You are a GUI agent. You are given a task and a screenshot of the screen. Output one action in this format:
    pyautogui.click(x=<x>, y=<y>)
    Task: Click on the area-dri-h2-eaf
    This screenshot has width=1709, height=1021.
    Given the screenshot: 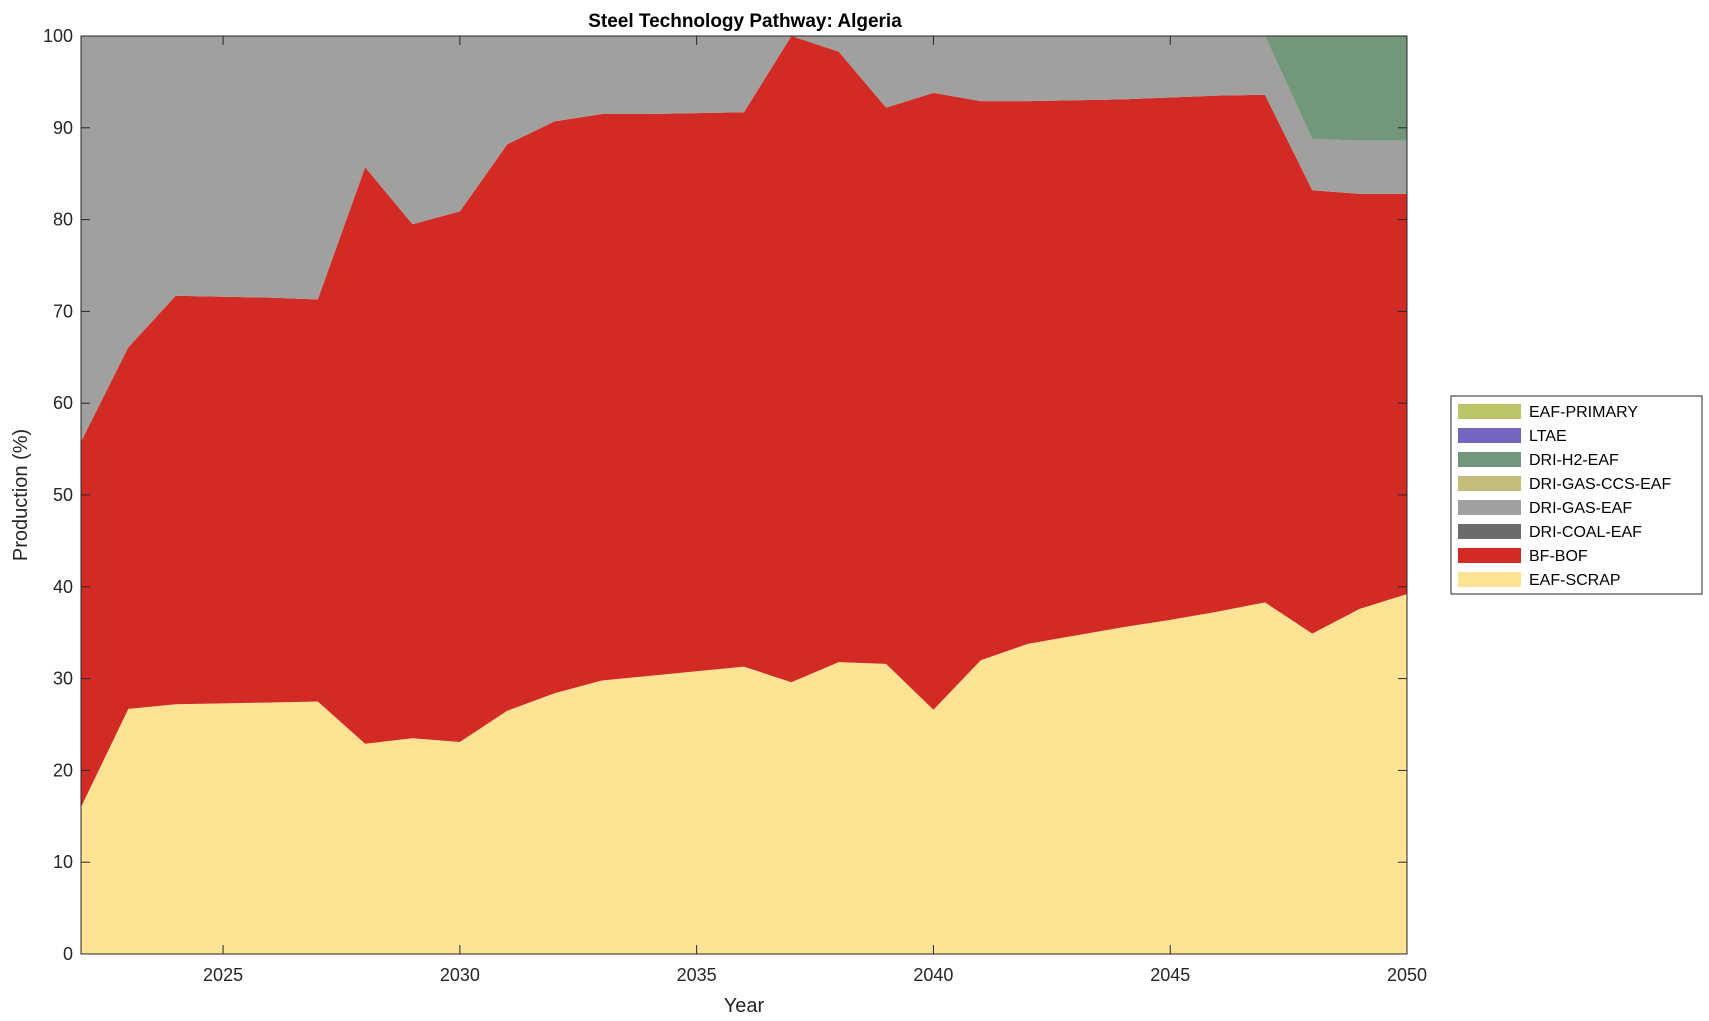 What is the action you would take?
    pyautogui.click(x=744, y=88)
    